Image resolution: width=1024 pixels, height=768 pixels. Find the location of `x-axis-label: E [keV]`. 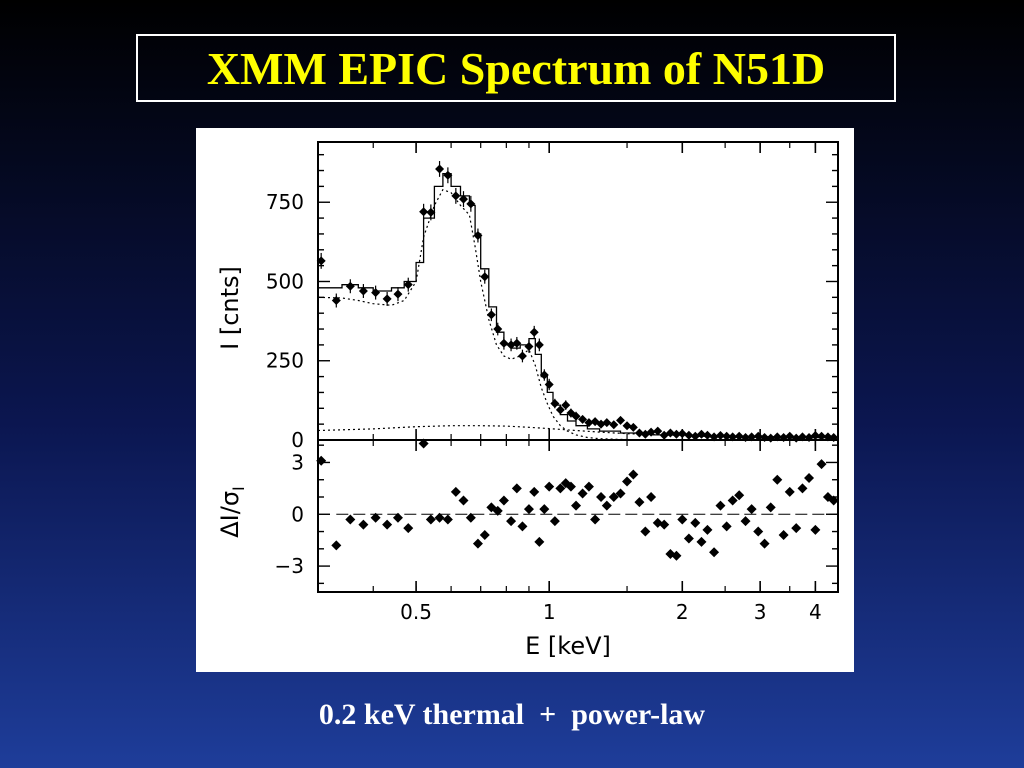

x-axis-label: E [keV] is located at coordinates (568, 646).